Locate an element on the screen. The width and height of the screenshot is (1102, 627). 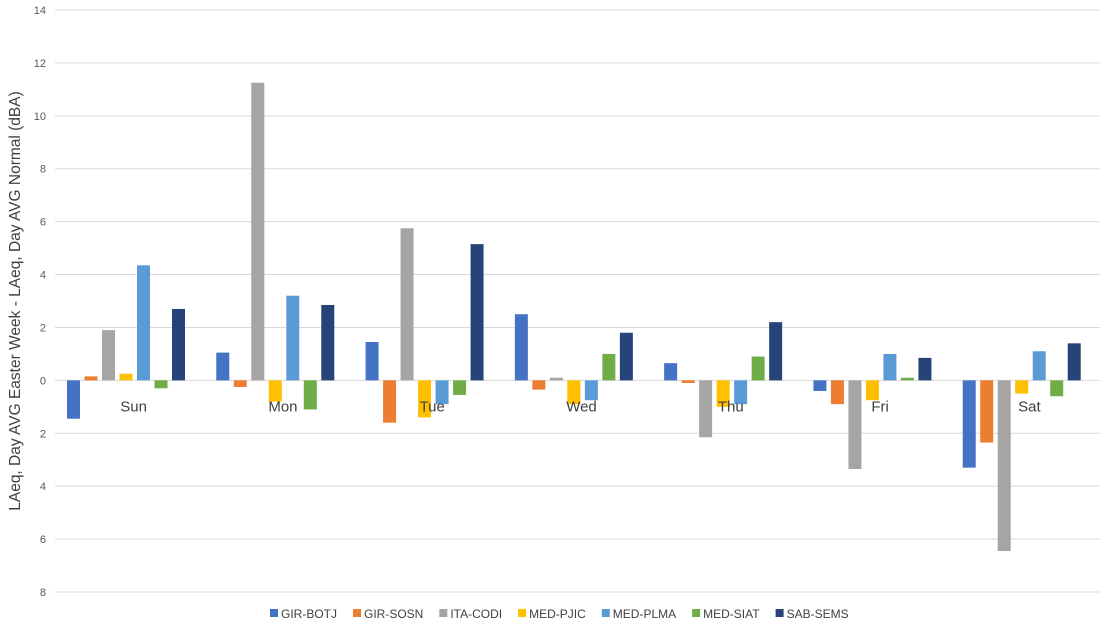
y-axis-ticks: 14 12 10 8 6 4 2 0 2 4 6 8 is located at coordinates (40, 302).